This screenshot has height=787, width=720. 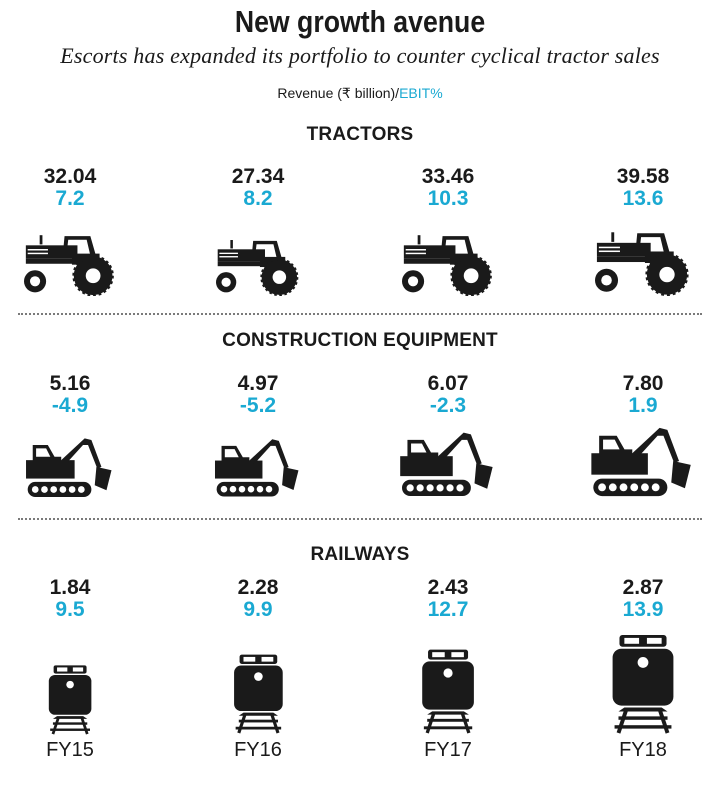 I want to click on ebit-value: 7.2, so click(x=70, y=198).